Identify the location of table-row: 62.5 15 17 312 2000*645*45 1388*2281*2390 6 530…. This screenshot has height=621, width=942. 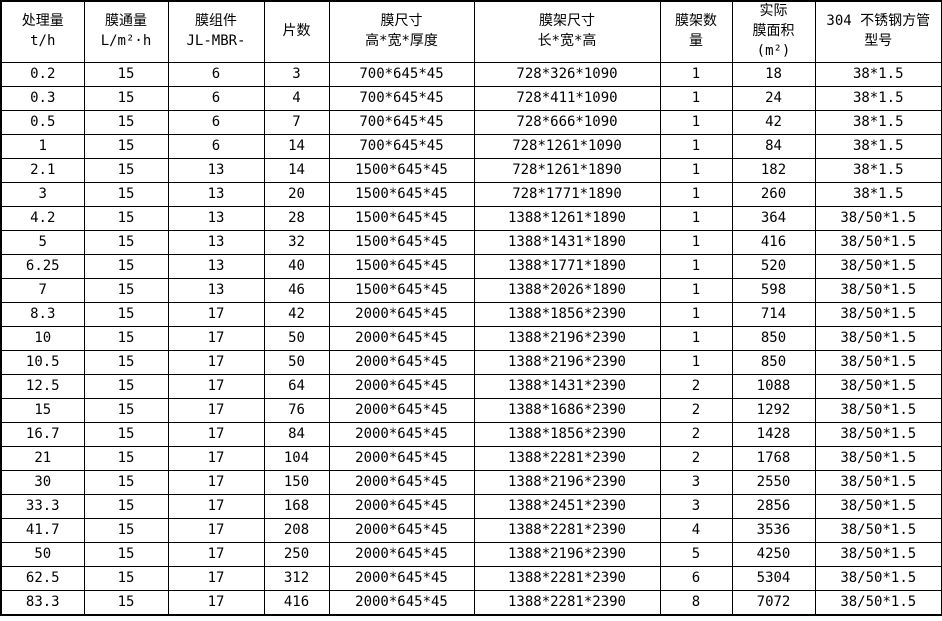
(471, 578).